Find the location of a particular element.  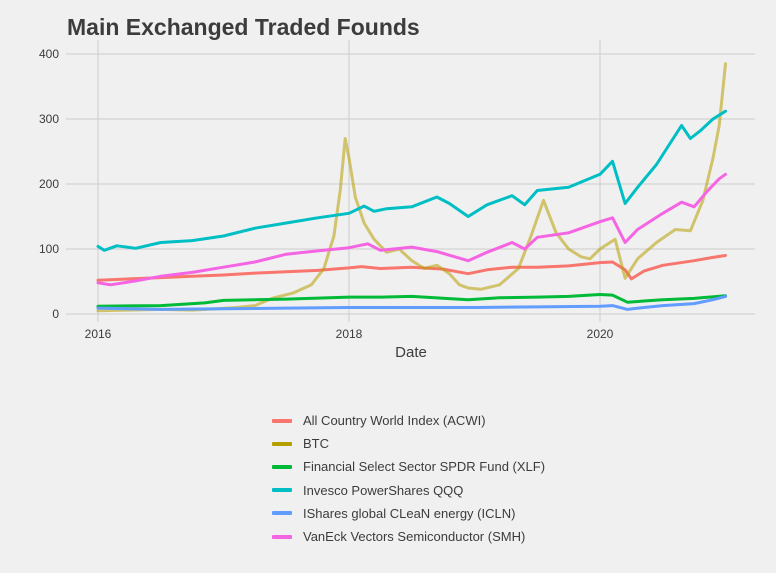

legend-item: Financial Select Sector SPDR Fund (XLF) is located at coordinates (408, 466).